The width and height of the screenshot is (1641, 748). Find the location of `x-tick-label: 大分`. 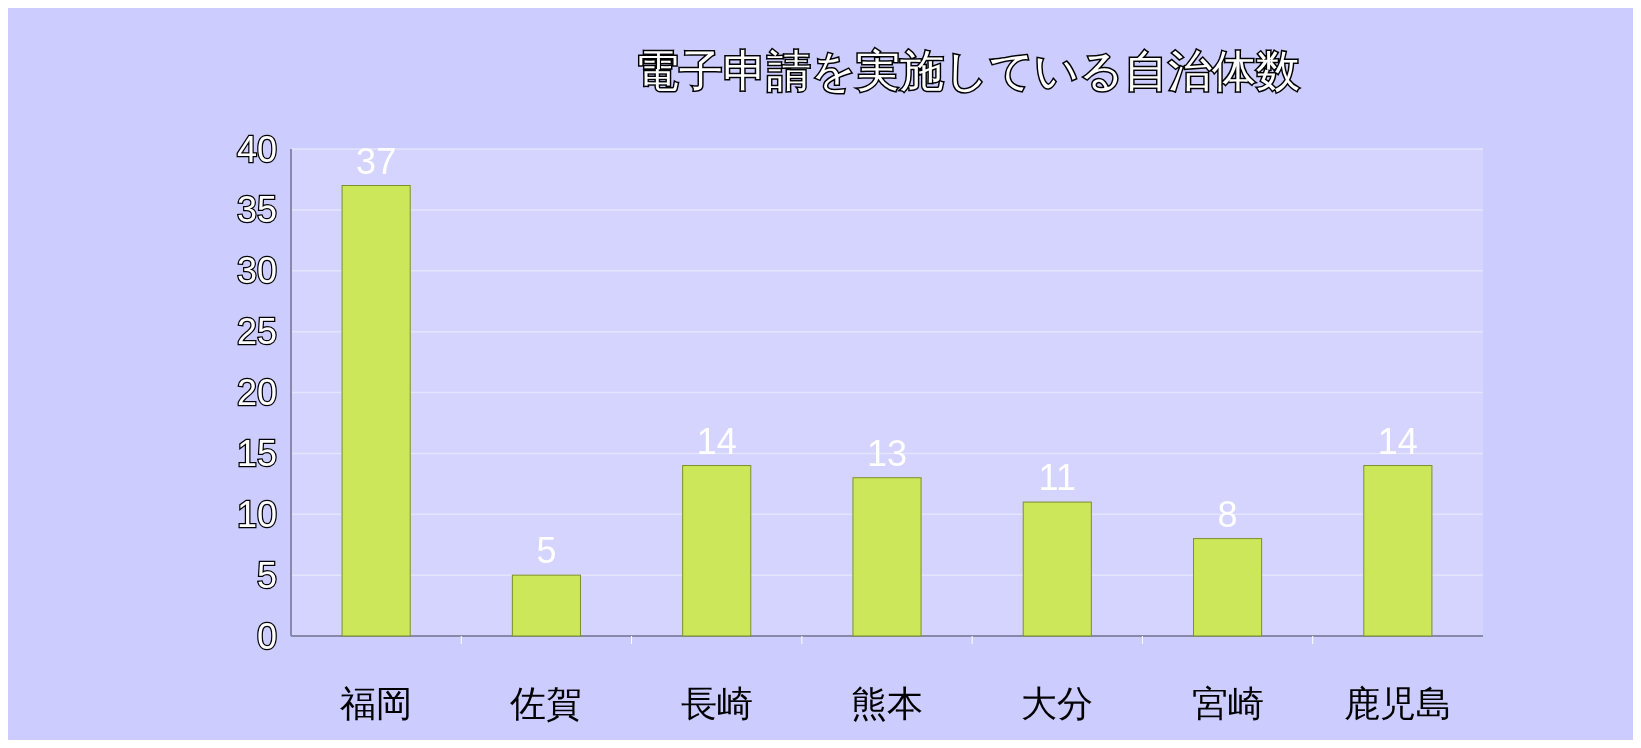

x-tick-label: 大分 is located at coordinates (1057, 703).